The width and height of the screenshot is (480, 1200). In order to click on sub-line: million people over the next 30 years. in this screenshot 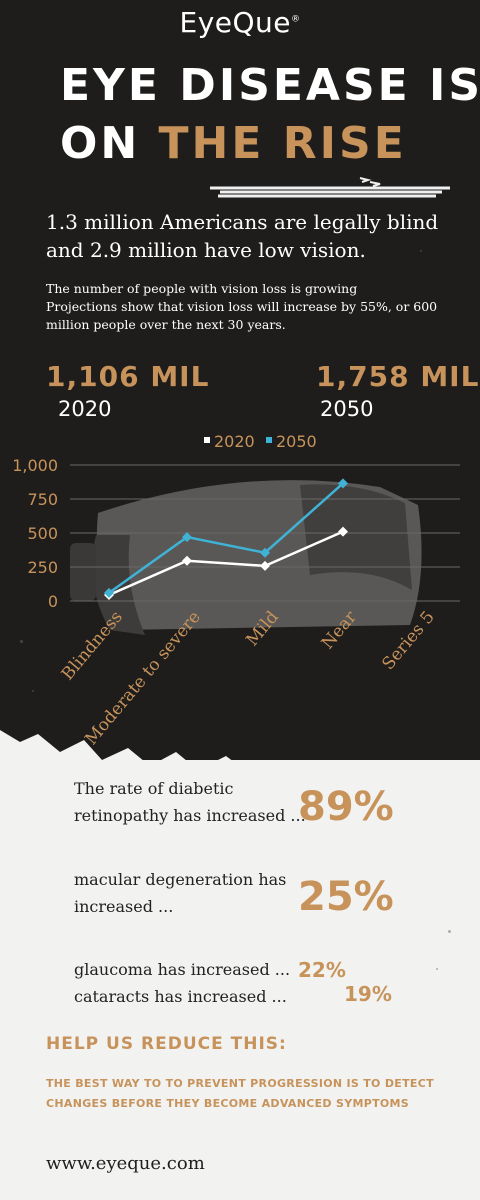, I will do `click(166, 324)`.